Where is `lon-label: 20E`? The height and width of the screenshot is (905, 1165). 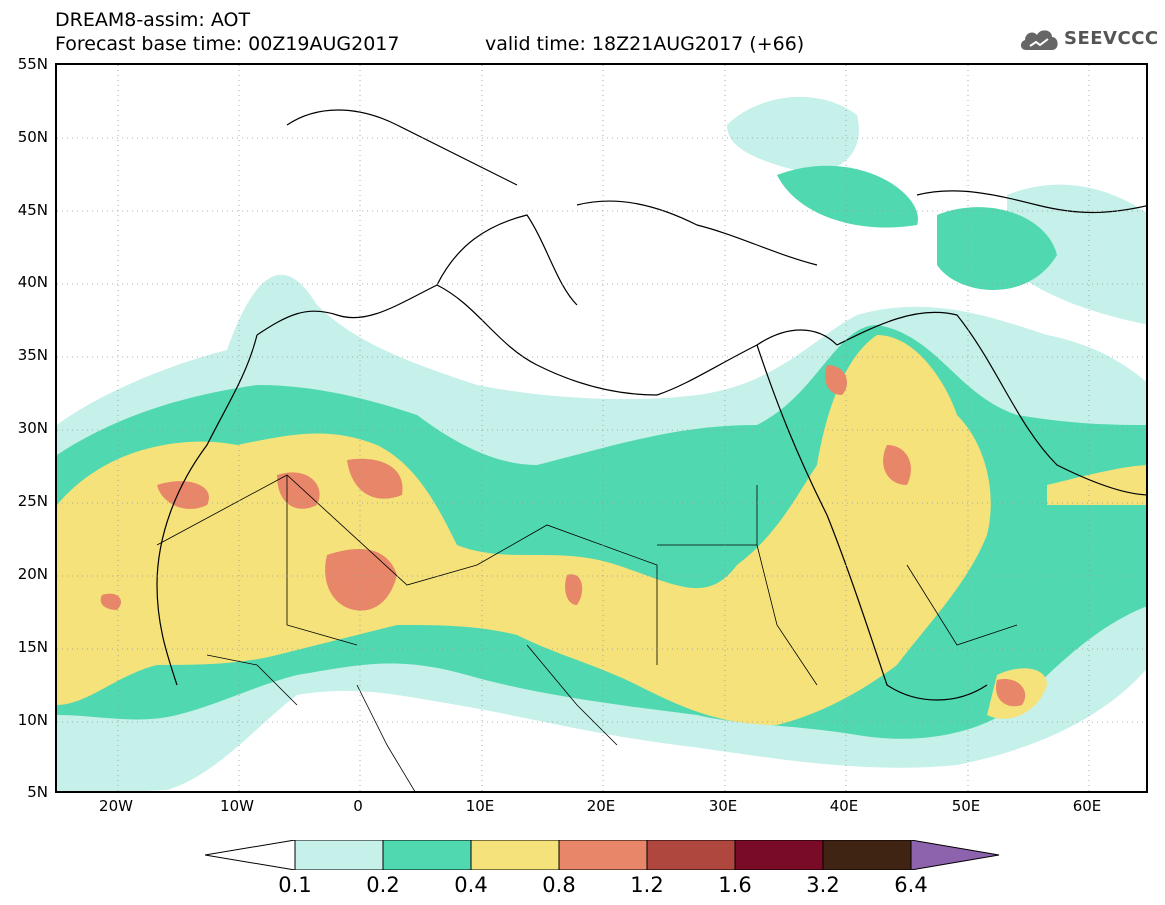
lon-label: 20E is located at coordinates (601, 806).